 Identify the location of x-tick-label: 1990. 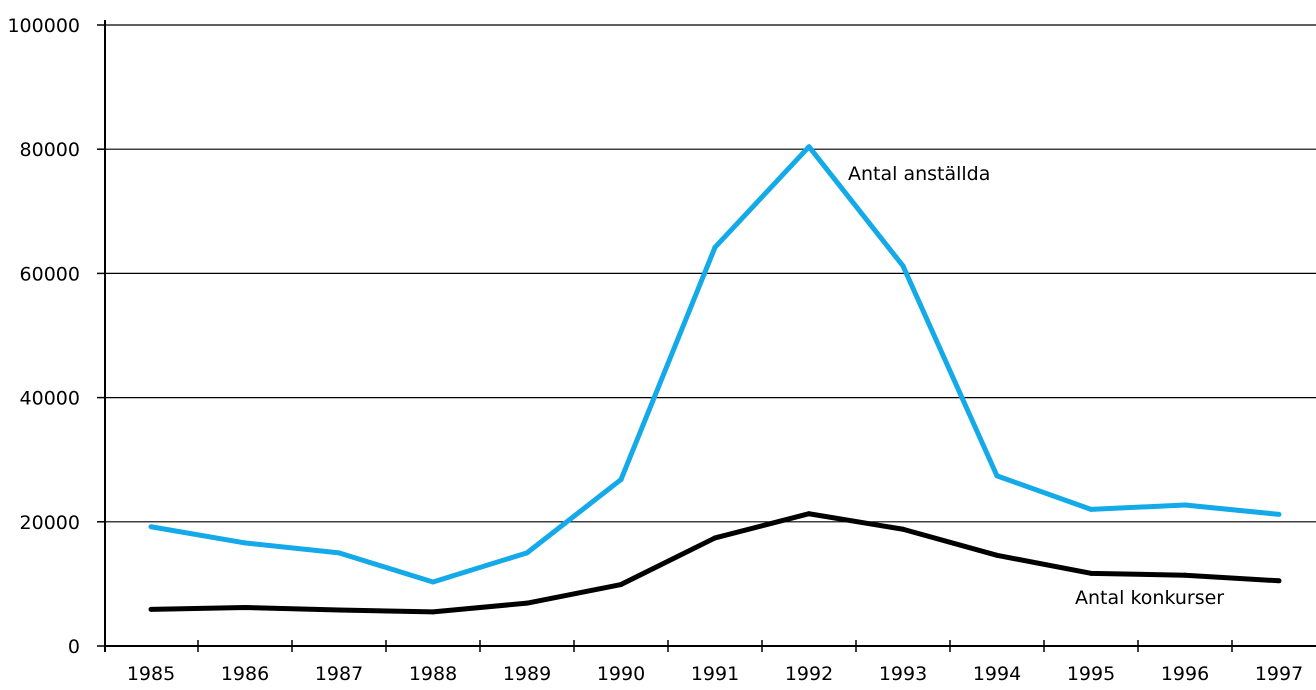
(621, 674).